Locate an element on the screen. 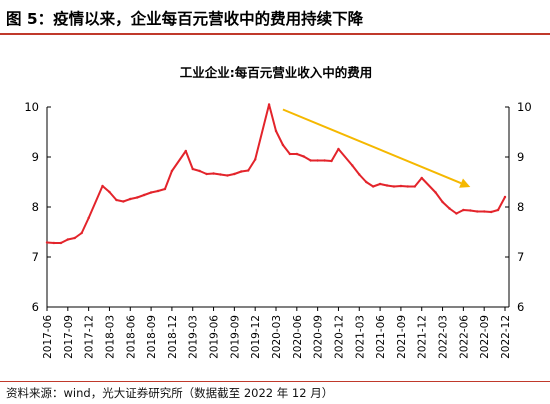 Image resolution: width=550 pixels, height=404 pixels. x-tick-label: 2017-06 is located at coordinates (48, 337).